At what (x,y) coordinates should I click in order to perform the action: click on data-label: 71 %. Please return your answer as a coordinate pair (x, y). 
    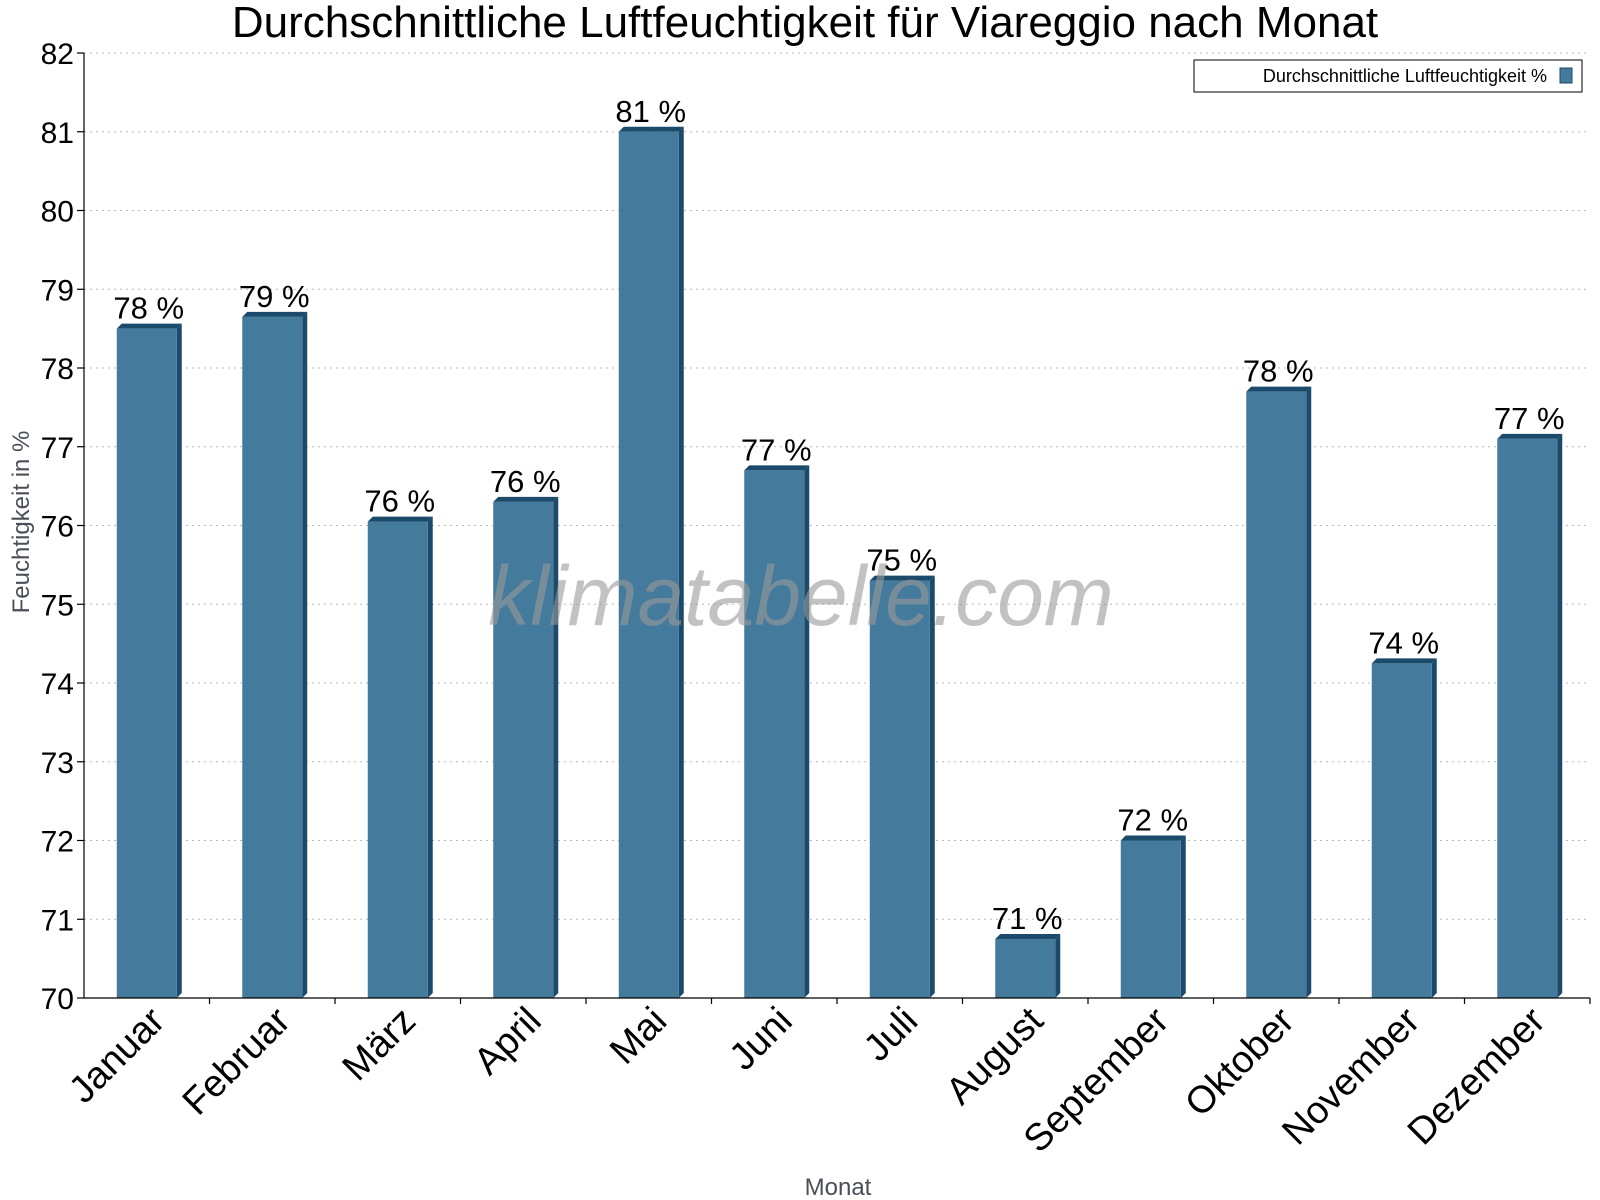
    Looking at the image, I should click on (1027, 918).